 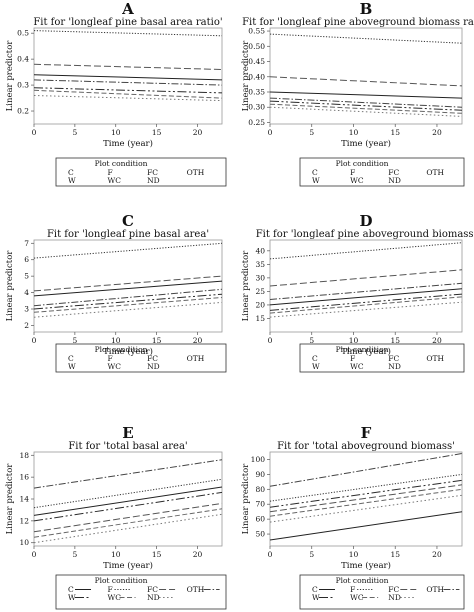 What do you see at coordinates (24, 520) in the screenshot?
I see `y-tick-label: 12` at bounding box center [24, 520].